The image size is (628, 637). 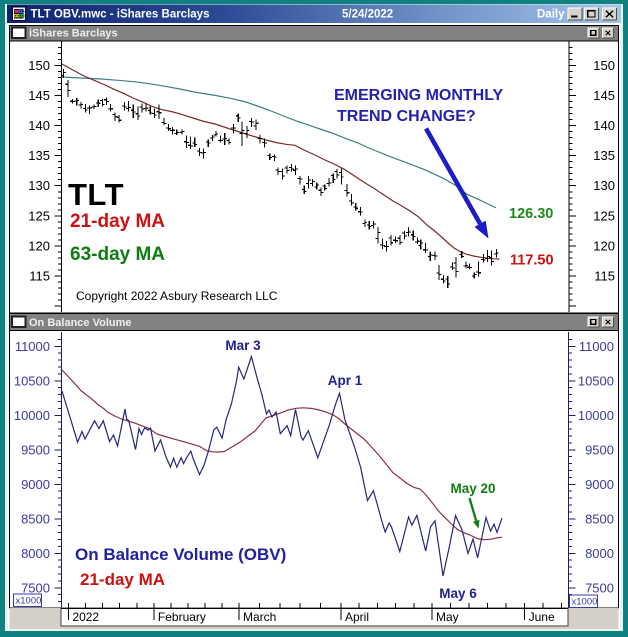 What do you see at coordinates (177, 296) in the screenshot?
I see `svg-text:Copyright 2022 Asbury Research: Copyright 2022 Asbury Research LLC` at bounding box center [177, 296].